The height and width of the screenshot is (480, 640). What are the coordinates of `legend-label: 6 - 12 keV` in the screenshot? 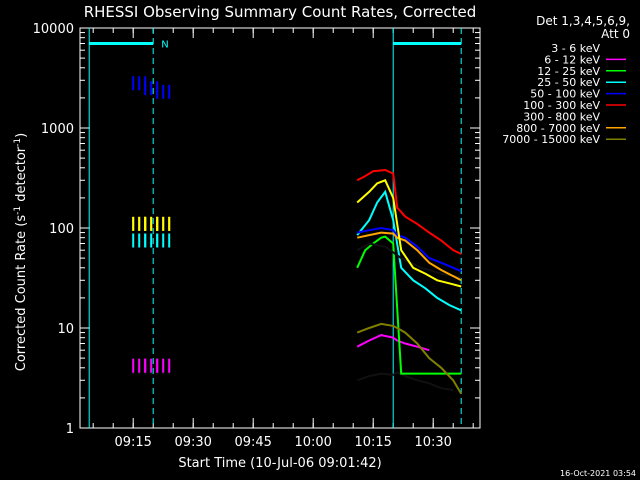 It's located at (572, 59).